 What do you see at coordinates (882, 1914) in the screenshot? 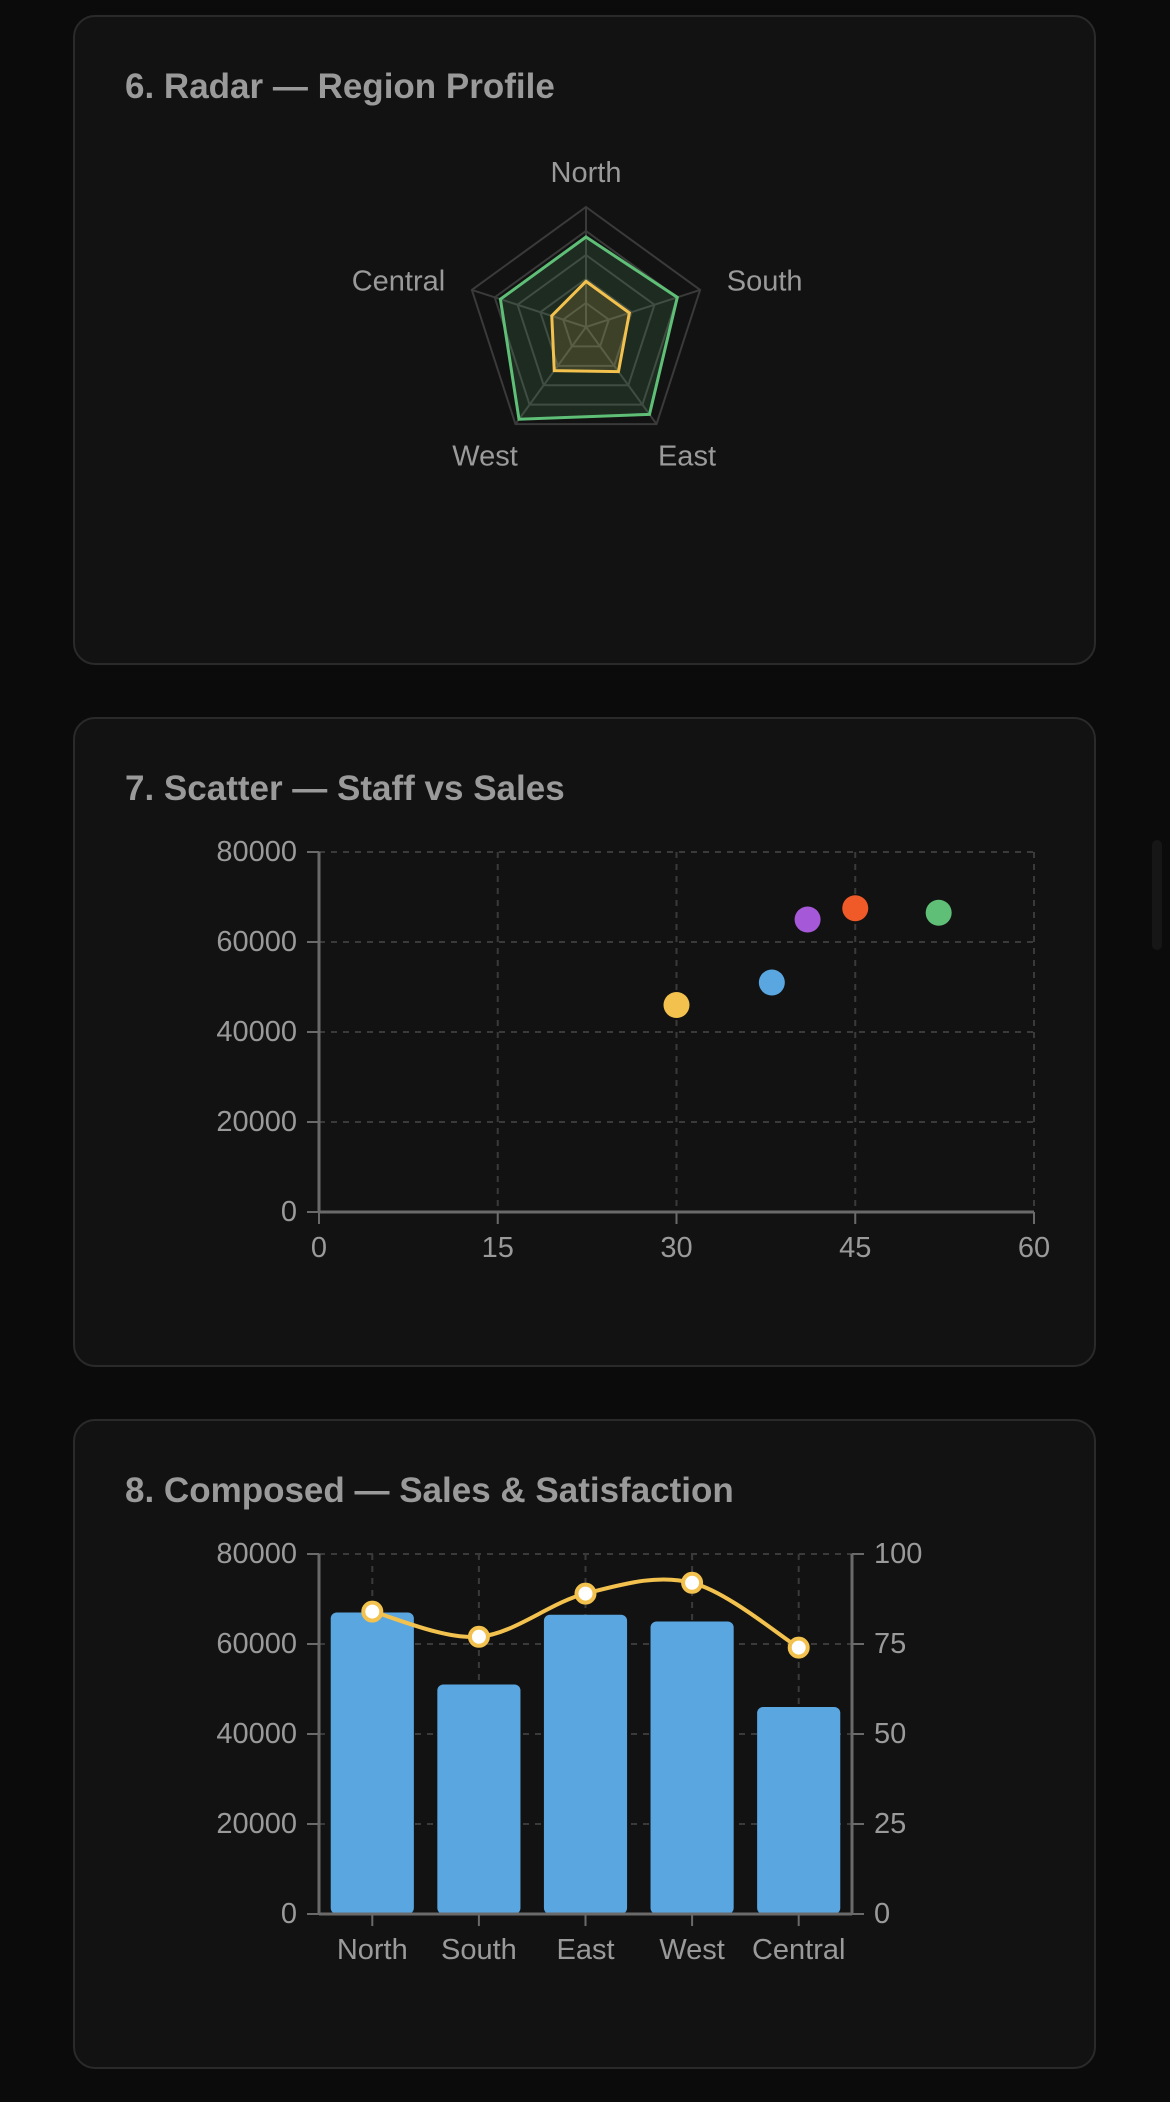
I see `composed-right-tick-label: 0` at bounding box center [882, 1914].